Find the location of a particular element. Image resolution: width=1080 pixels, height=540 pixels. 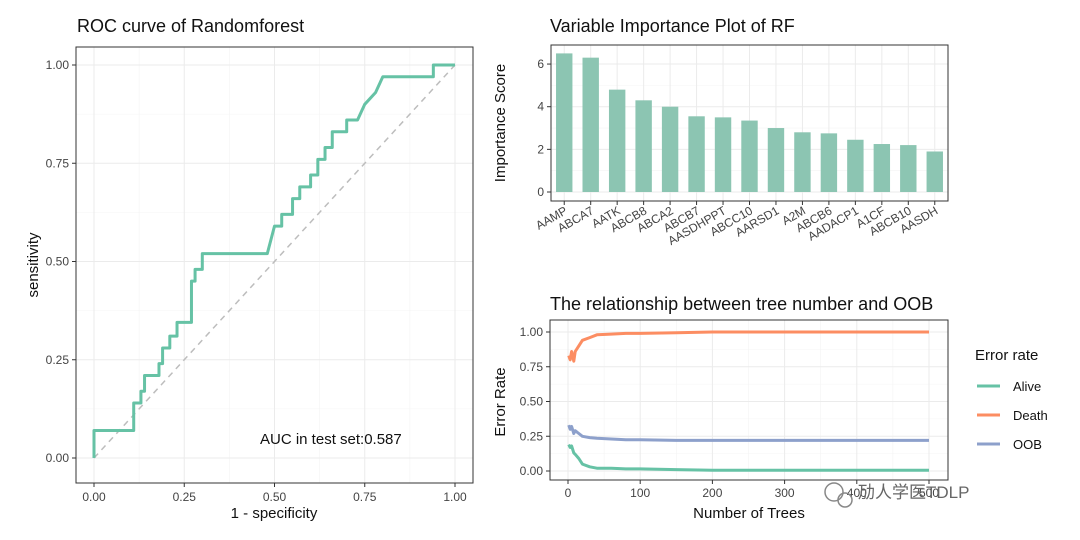

importance-y-ticks: 0 2 4 6 is located at coordinates (544, 128).